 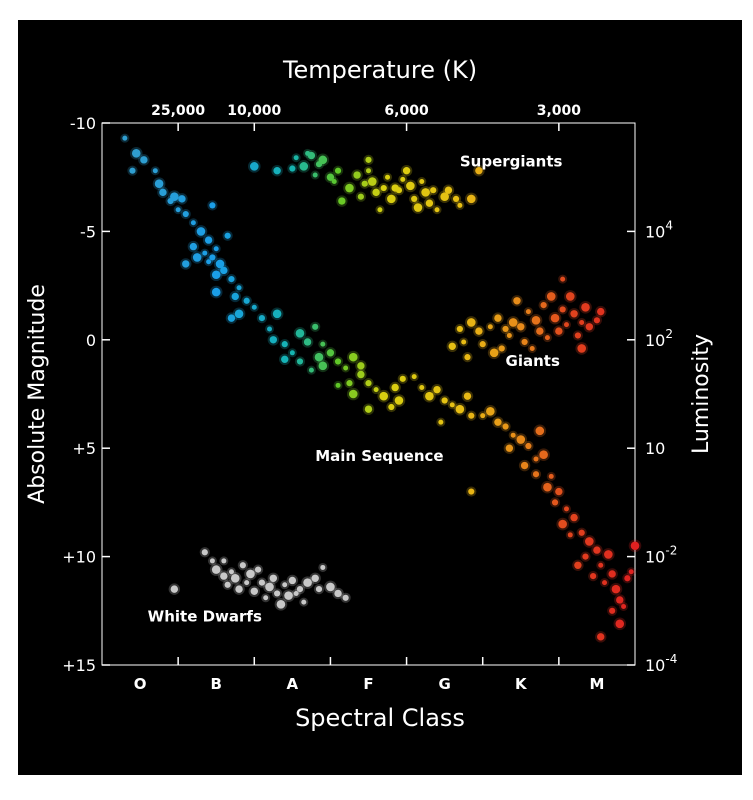 I want to click on x-tick-label: O, so click(x=140, y=684).